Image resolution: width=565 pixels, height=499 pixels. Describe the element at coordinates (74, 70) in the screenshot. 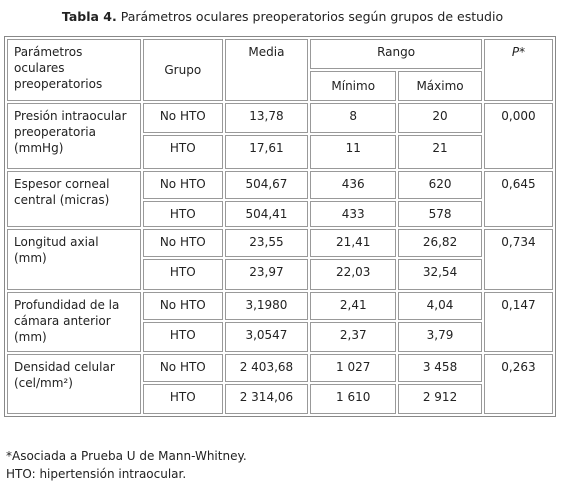

I see `header-cell: Parámetros oculares preoperatorios` at that location.